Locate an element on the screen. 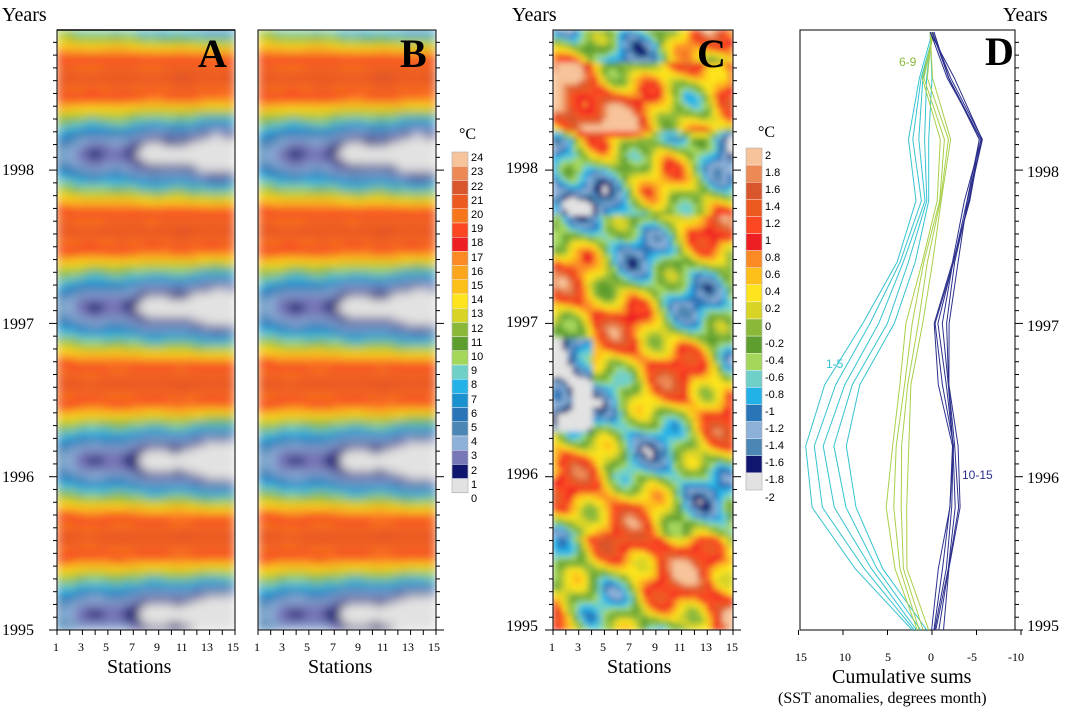  year-tick-a-1995: 1995 is located at coordinates (18, 630).